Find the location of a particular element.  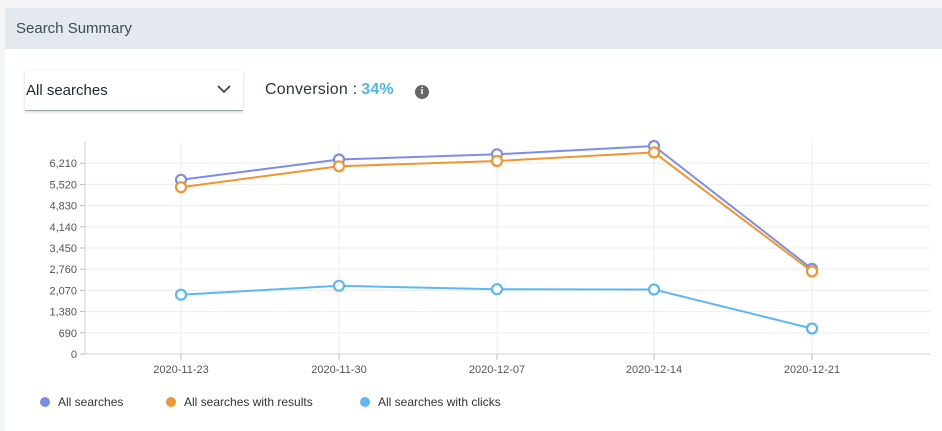

legend-item: All searches with results is located at coordinates (239, 402).